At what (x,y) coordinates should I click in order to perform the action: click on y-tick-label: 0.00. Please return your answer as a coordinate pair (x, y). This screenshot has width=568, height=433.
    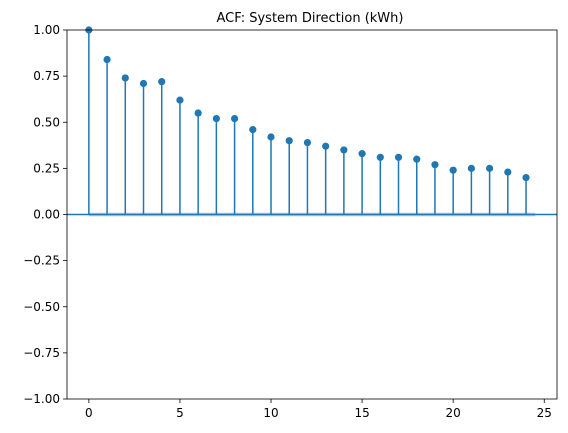
    Looking at the image, I should click on (46, 215).